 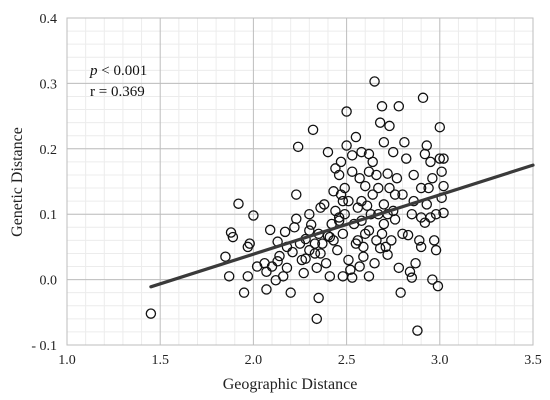 I want to click on x-axis-tick-labels: 1.0 1.5 2.0 2.5 3.0 3.5, so click(x=300, y=360).